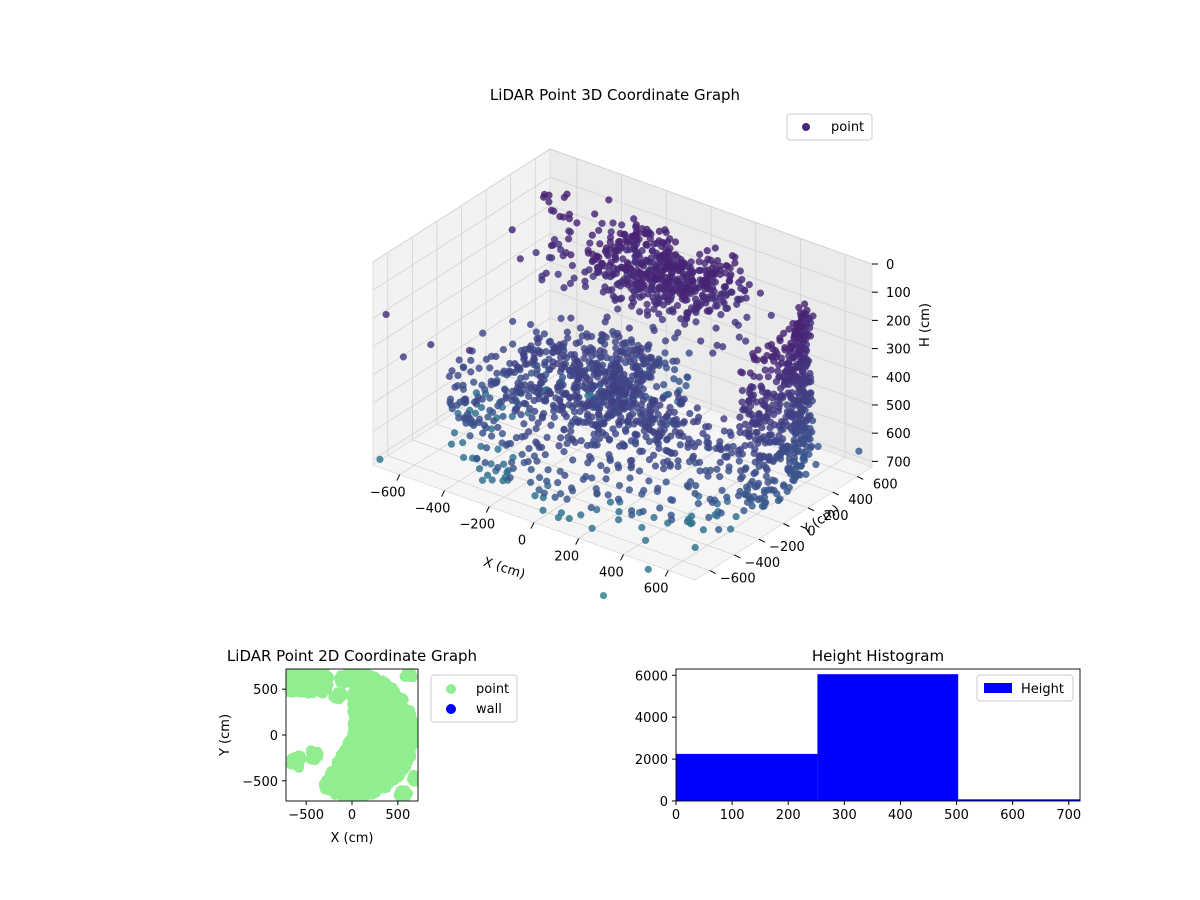 The width and height of the screenshot is (1200, 900). What do you see at coordinates (492, 689) in the screenshot?
I see `chart-2d-legend-label-point: point` at bounding box center [492, 689].